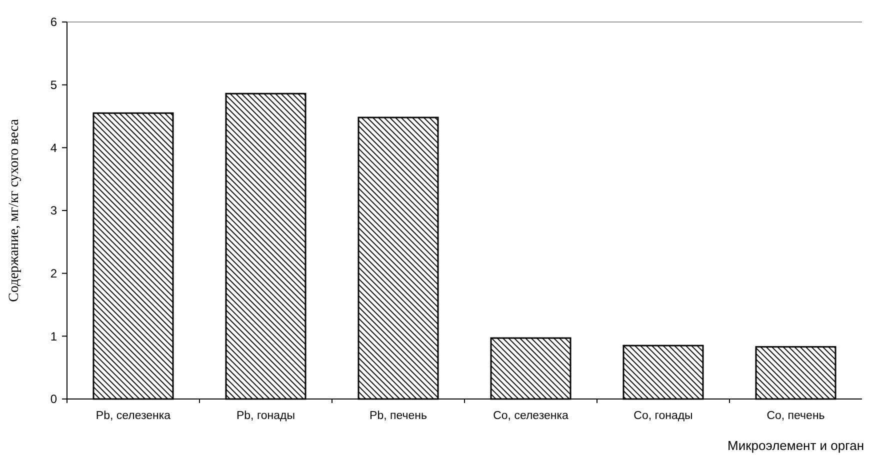  I want to click on y-tick-label: 1, so click(54, 336).